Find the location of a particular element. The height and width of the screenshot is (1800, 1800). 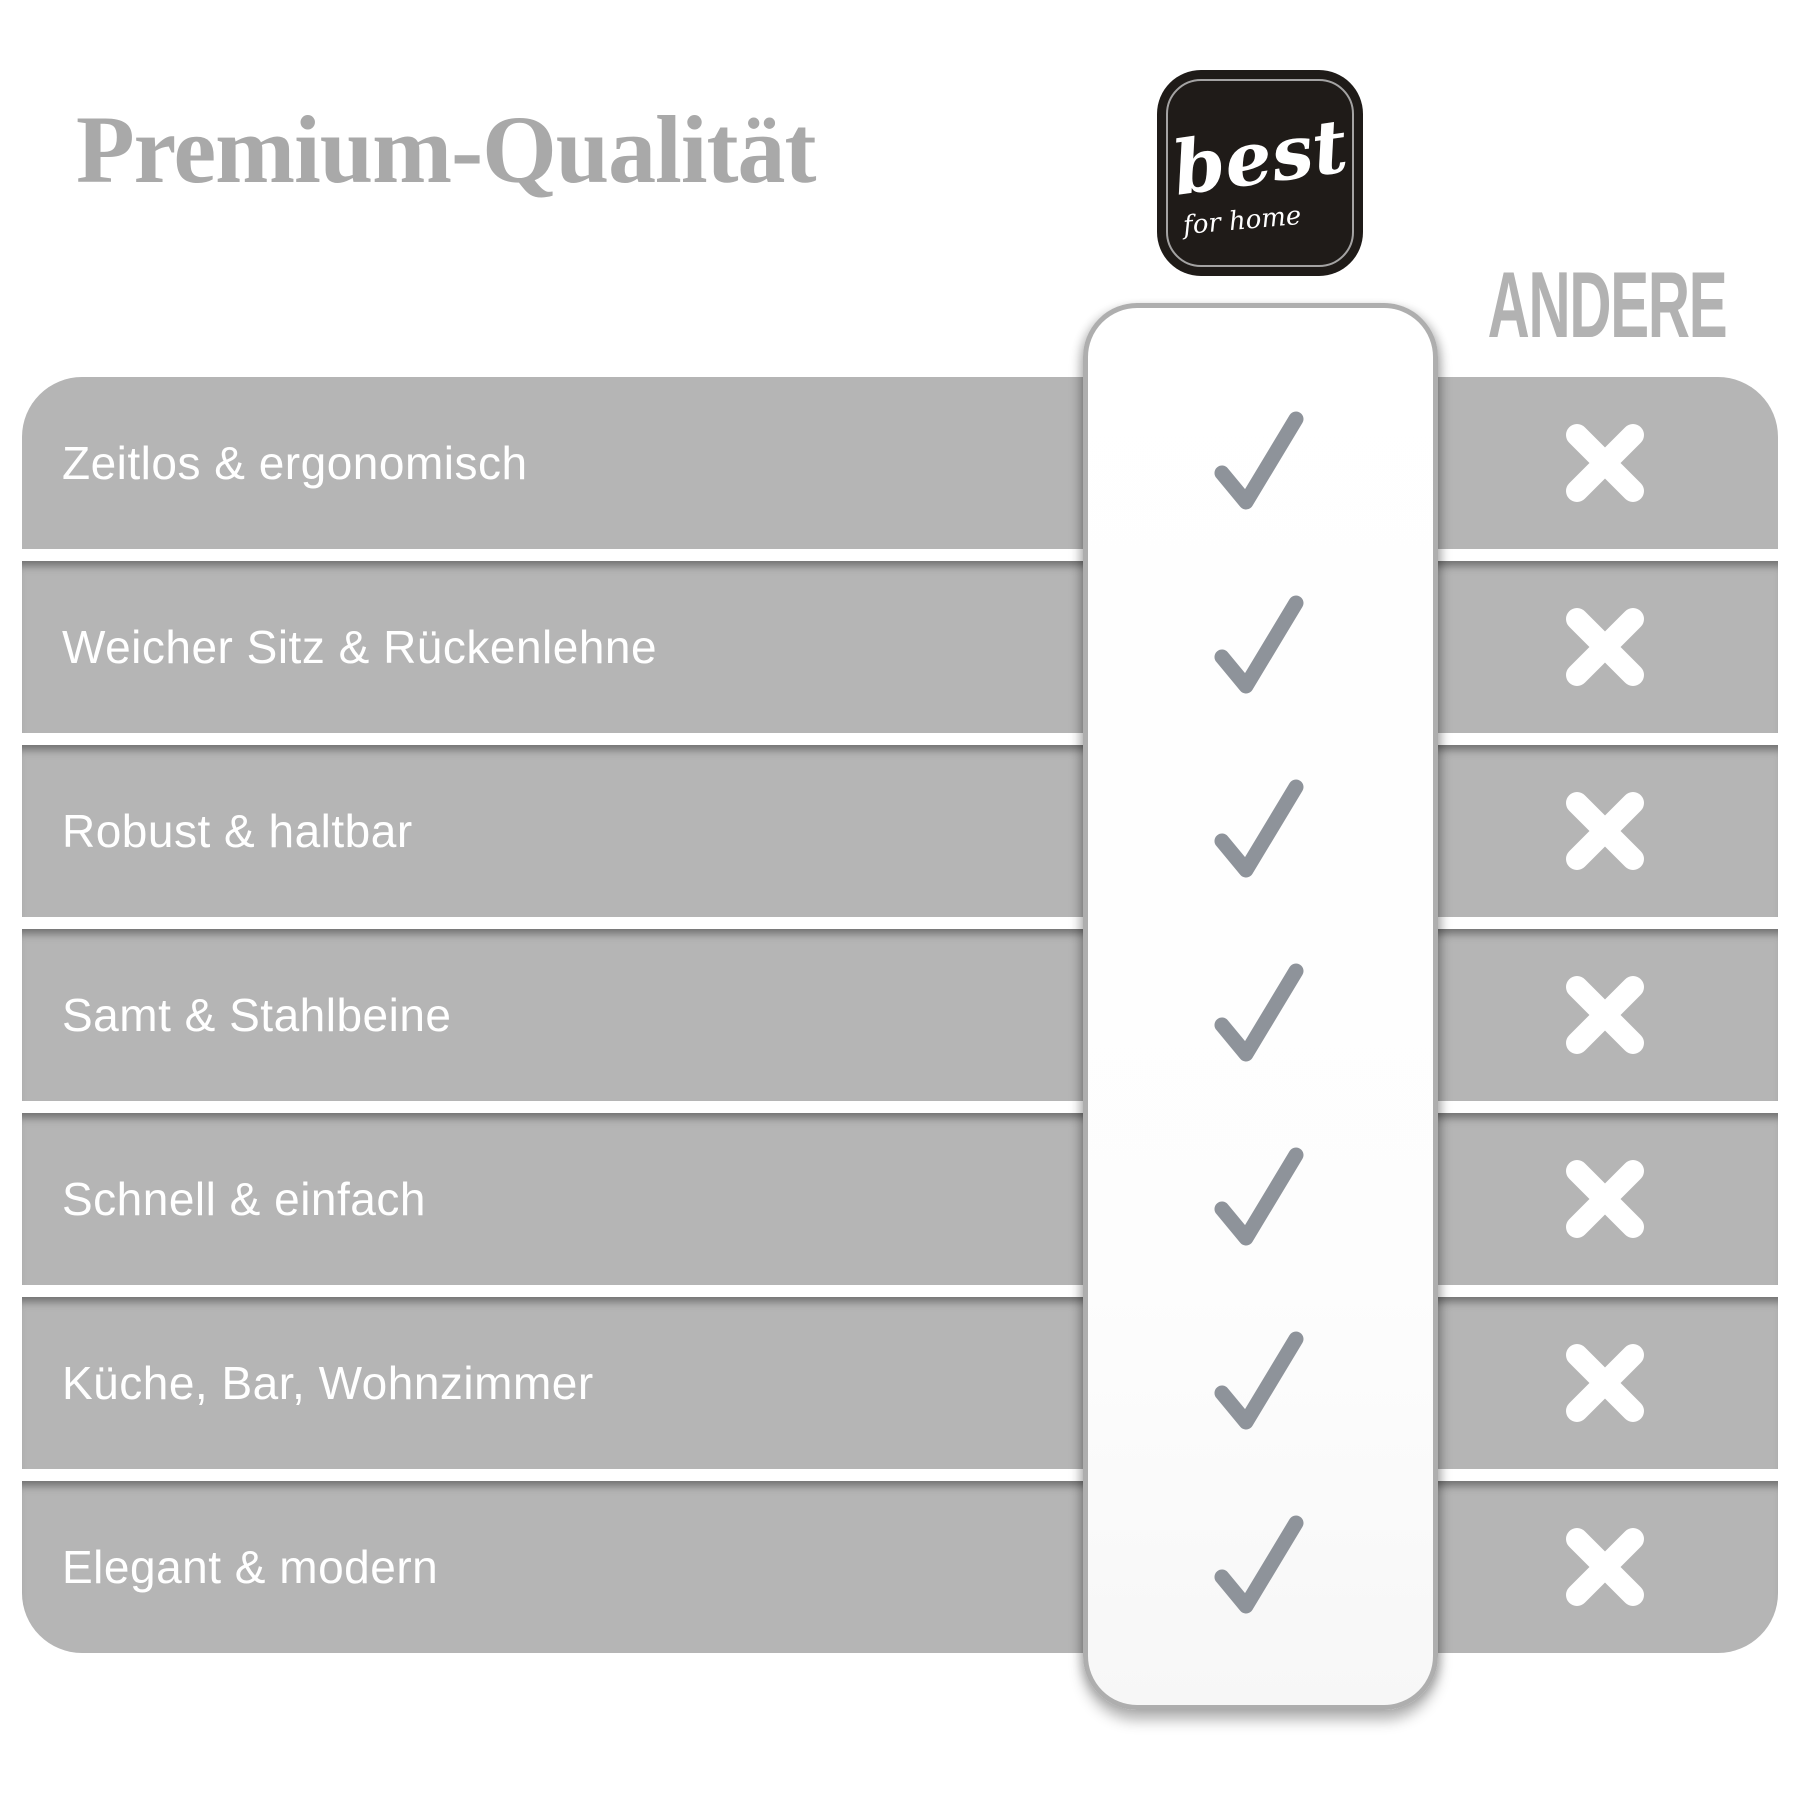

table-row: Elegant & modern is located at coordinates (900, 1567).